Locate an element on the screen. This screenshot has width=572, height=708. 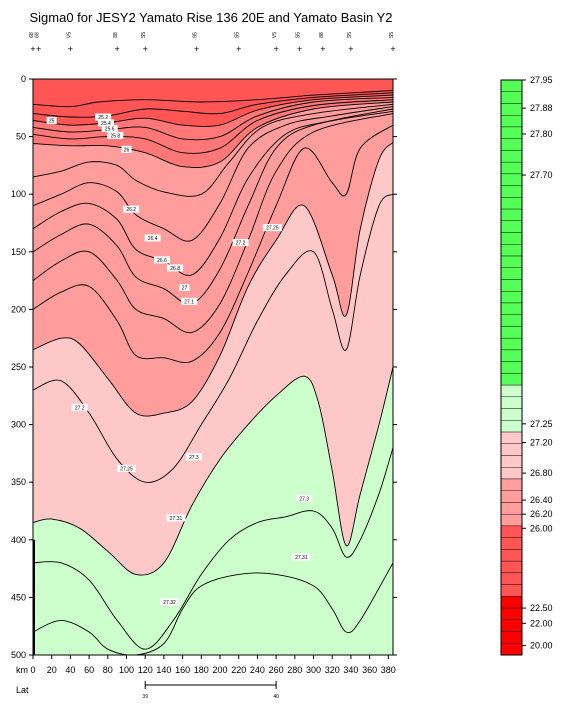
y-tick-label: 250 is located at coordinates (18, 367).